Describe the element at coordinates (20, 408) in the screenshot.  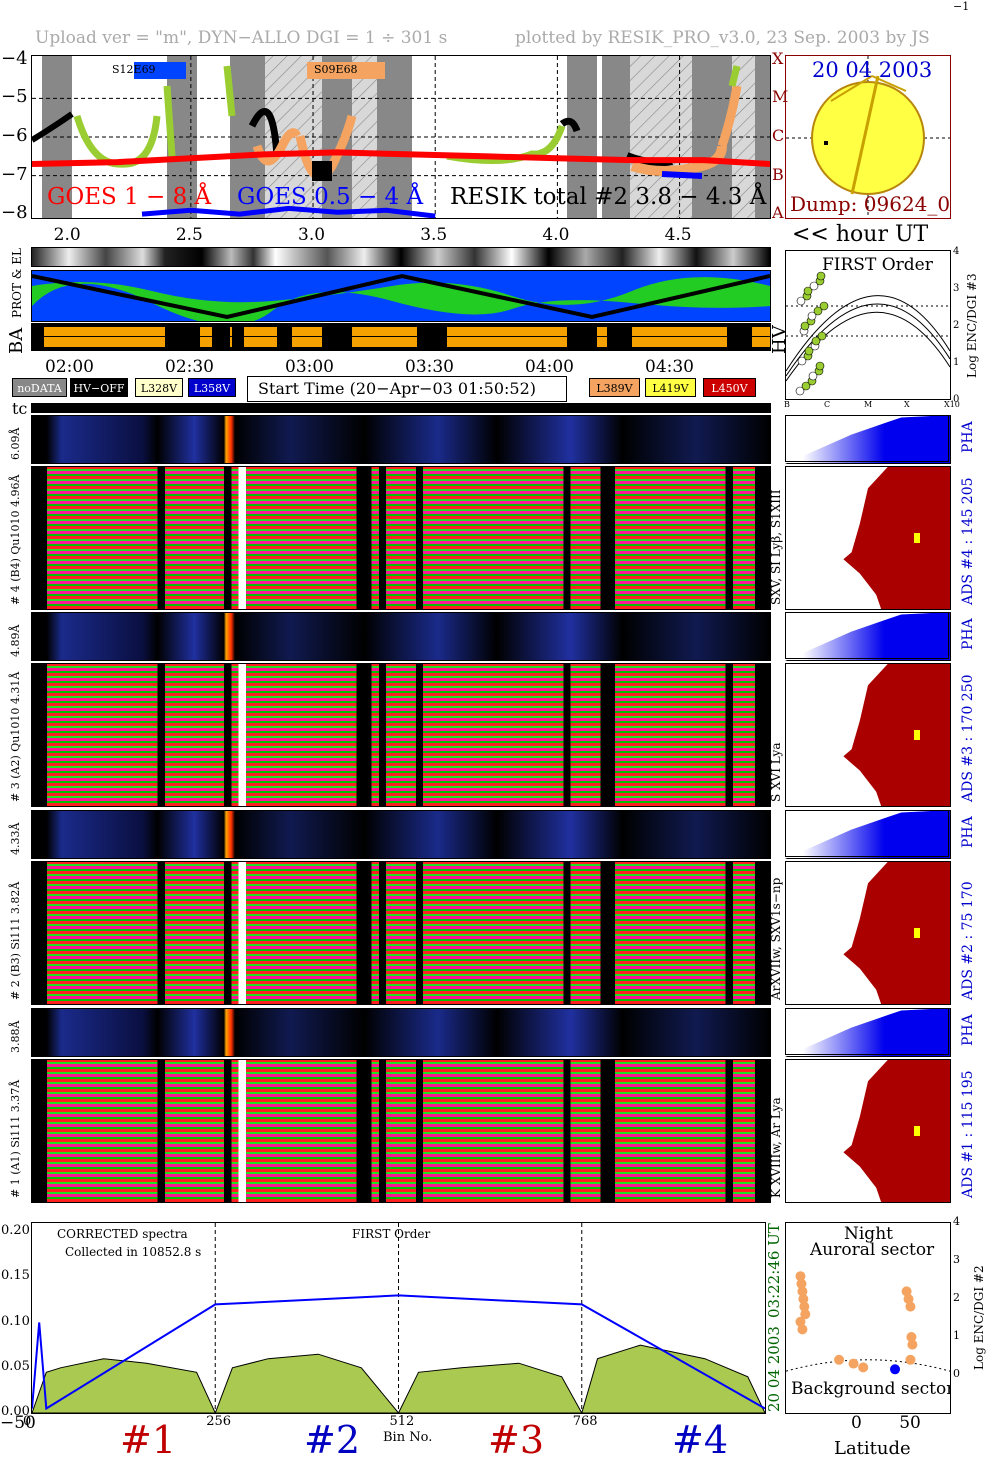
I see `tc-label: tc` at that location.